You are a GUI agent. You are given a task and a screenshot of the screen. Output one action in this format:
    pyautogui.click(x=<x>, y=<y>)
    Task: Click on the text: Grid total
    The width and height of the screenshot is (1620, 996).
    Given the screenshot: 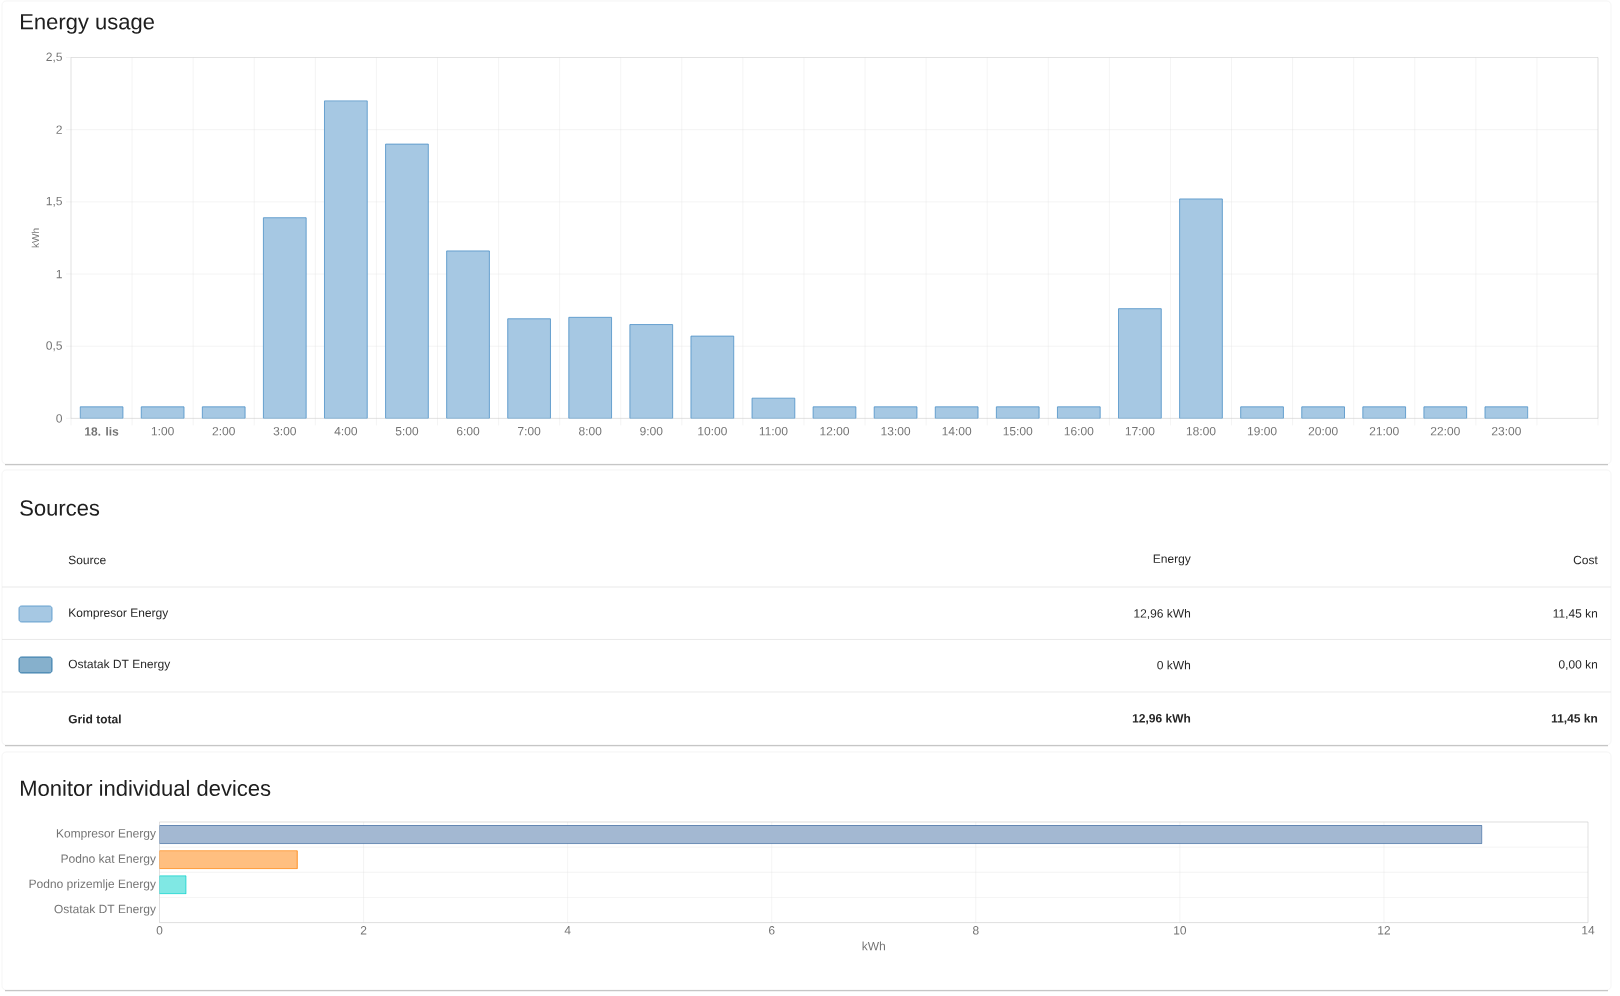 What is the action you would take?
    pyautogui.click(x=94, y=719)
    